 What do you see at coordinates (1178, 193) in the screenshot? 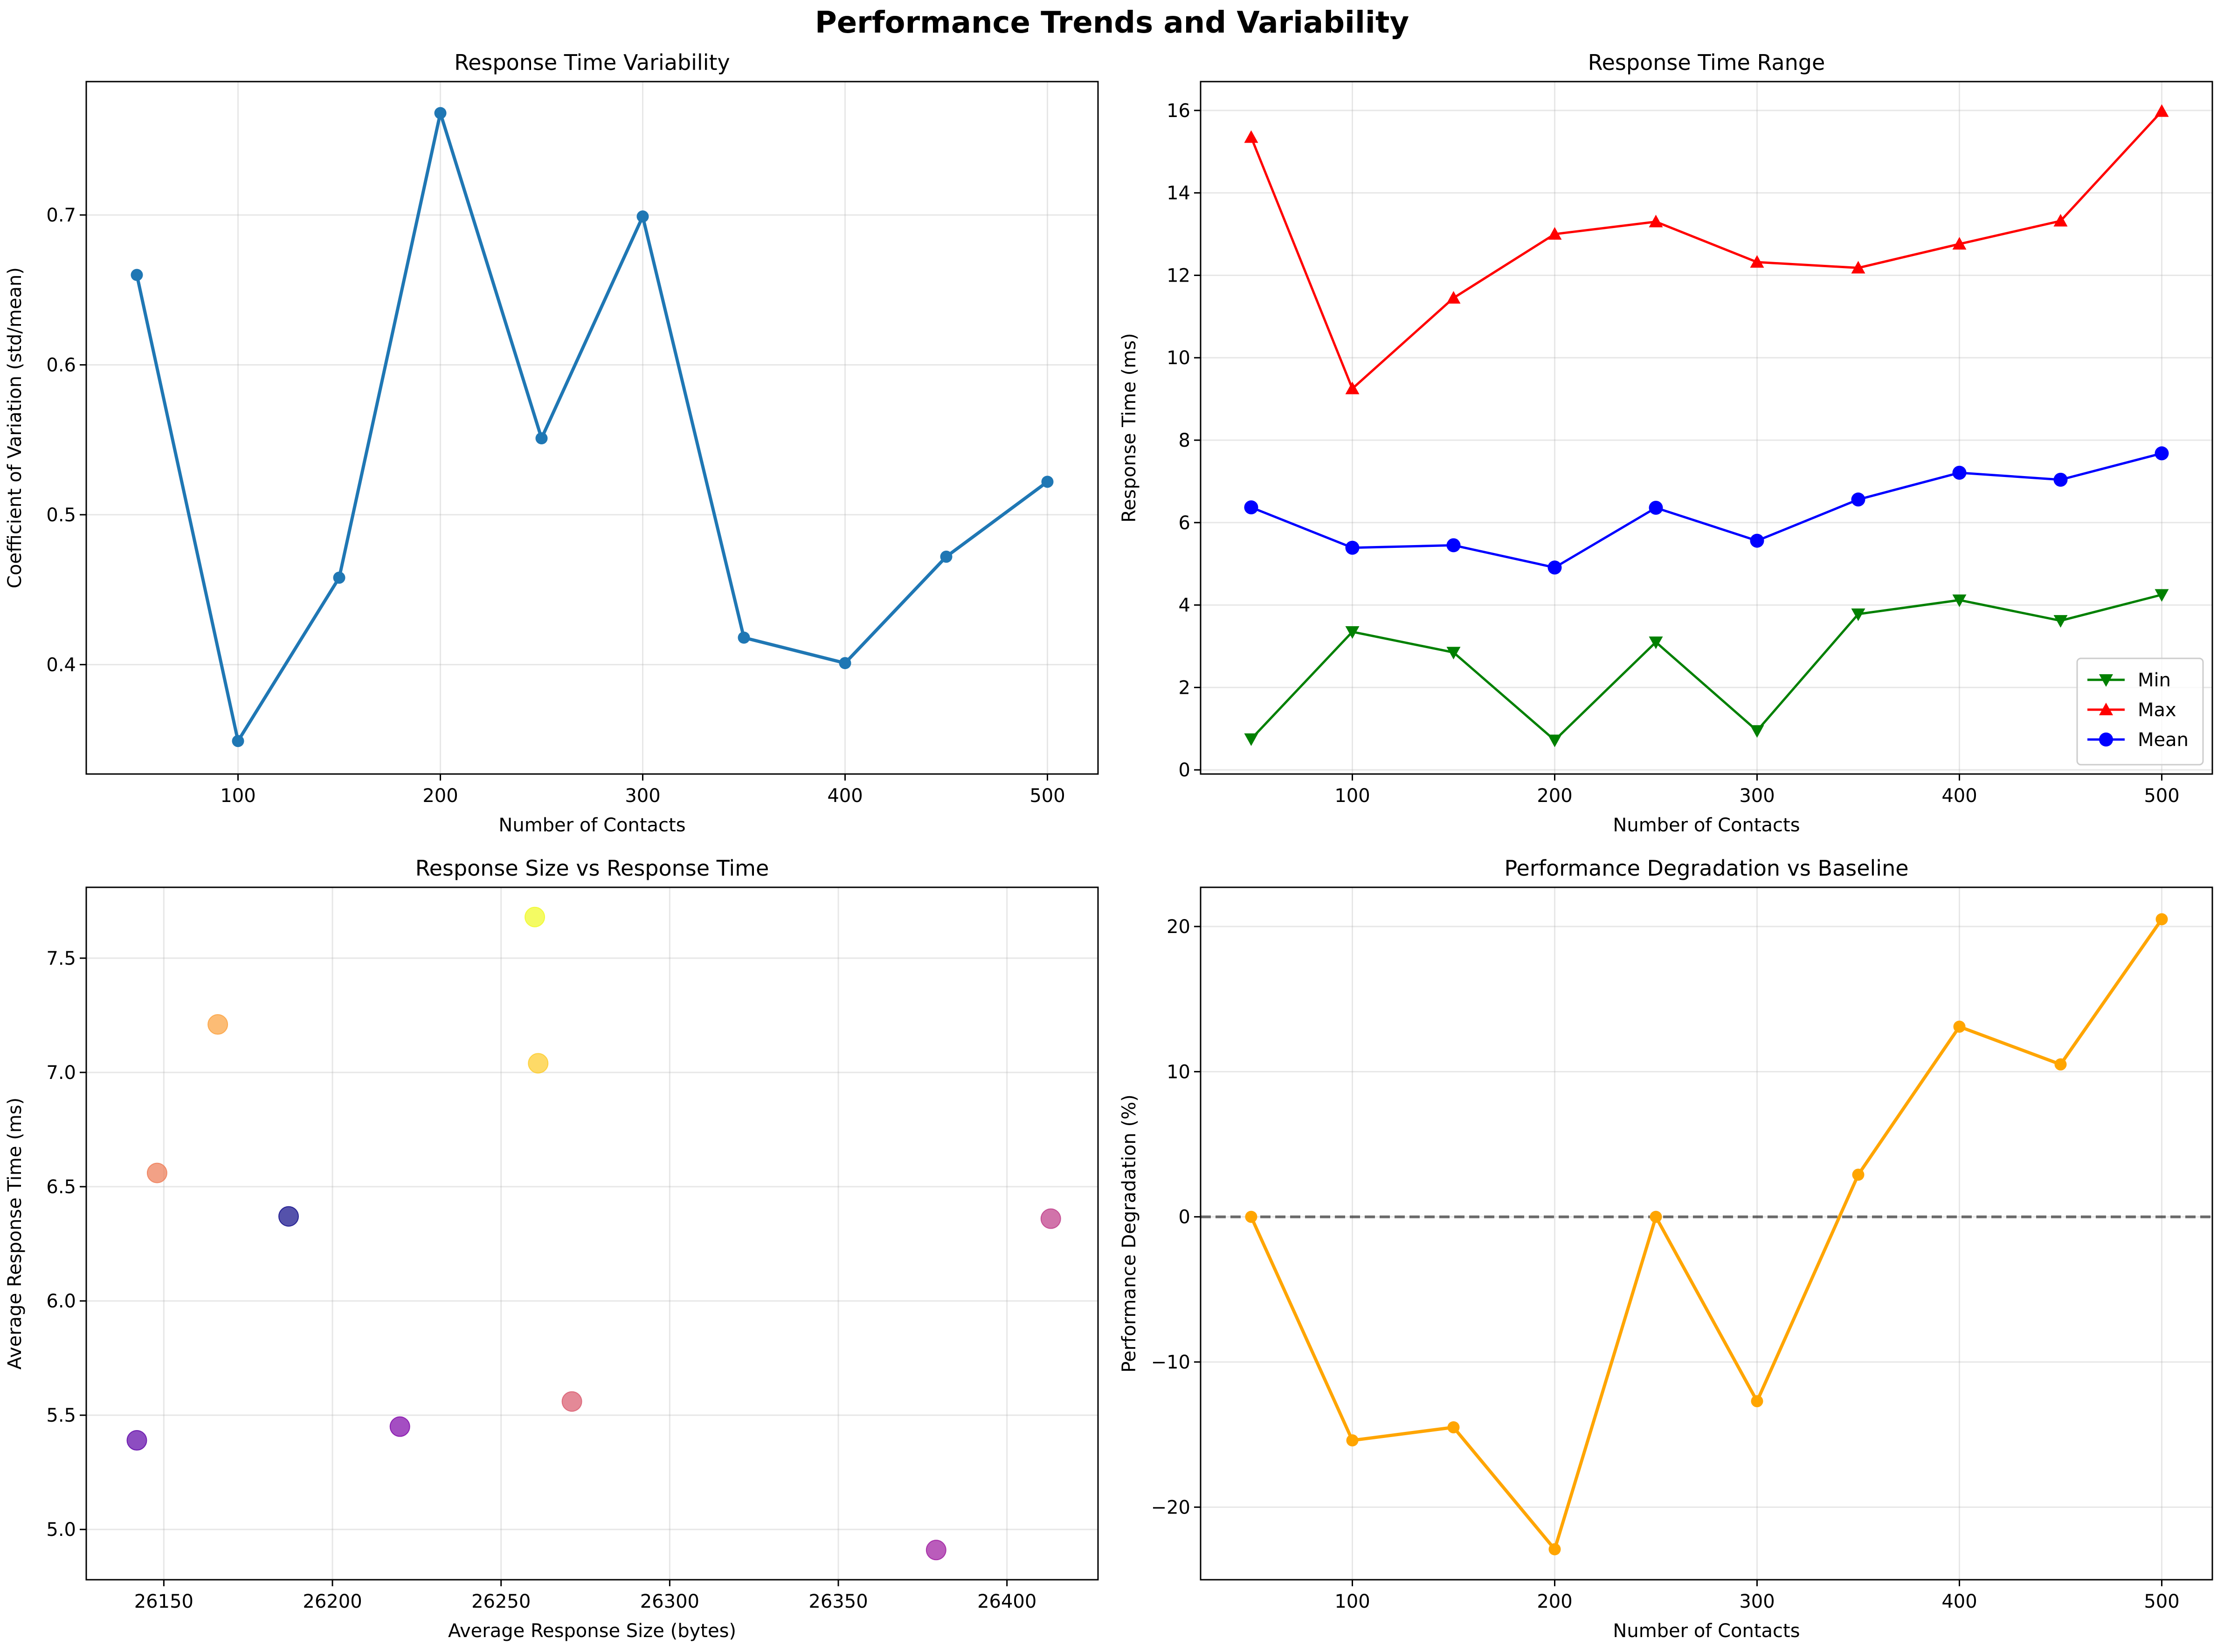
I see `chart1-y-tick-label: 14` at bounding box center [1178, 193].